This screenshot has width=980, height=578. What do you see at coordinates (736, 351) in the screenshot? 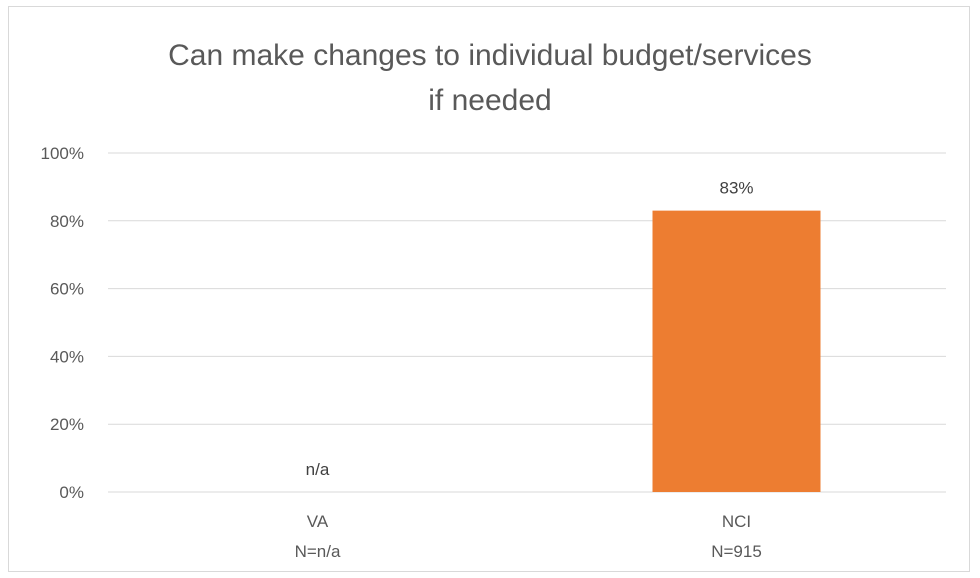
I see `bar` at bounding box center [736, 351].